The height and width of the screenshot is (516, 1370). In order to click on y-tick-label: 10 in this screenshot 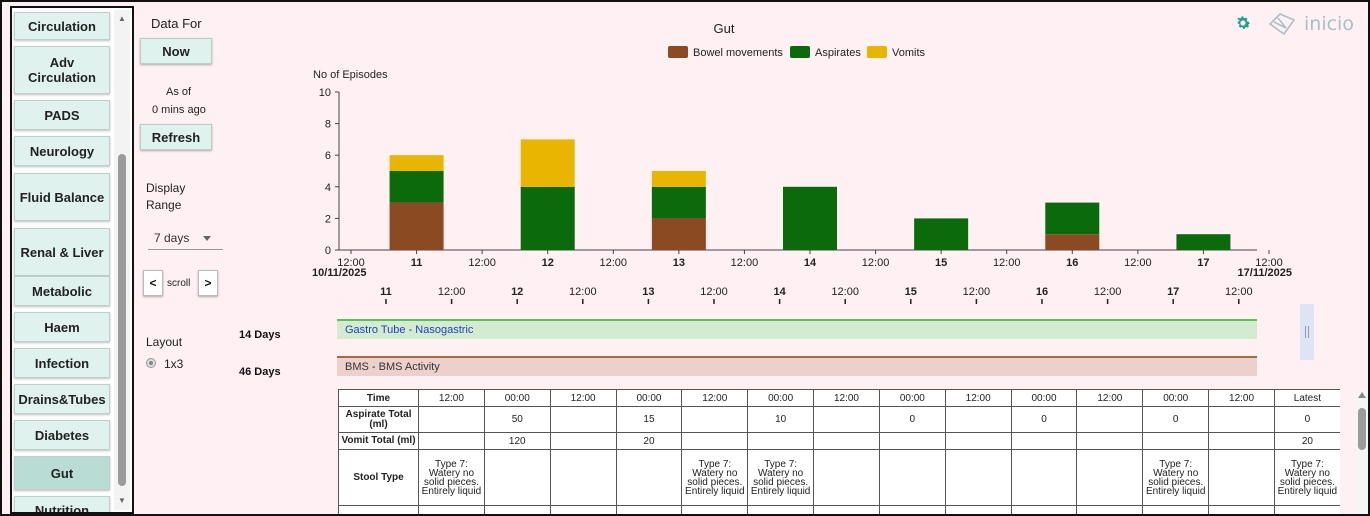, I will do `click(325, 93)`.